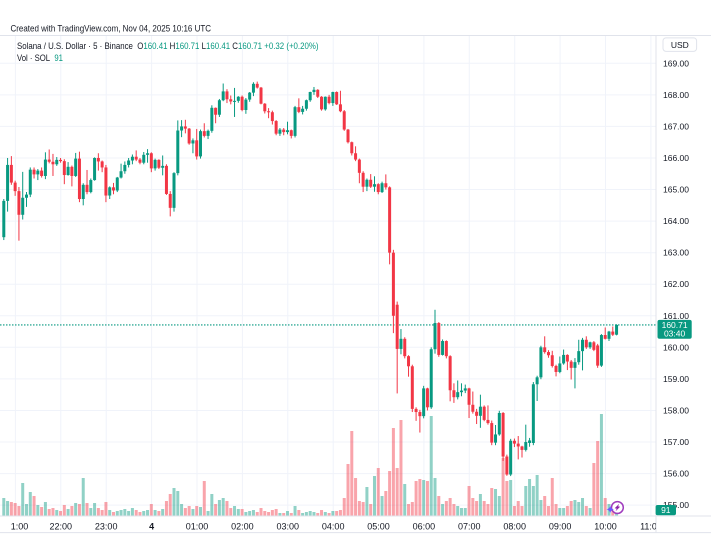 Image resolution: width=711 pixels, height=540 pixels. What do you see at coordinates (560, 526) in the screenshot?
I see `svg-text: 09:00` at bounding box center [560, 526].